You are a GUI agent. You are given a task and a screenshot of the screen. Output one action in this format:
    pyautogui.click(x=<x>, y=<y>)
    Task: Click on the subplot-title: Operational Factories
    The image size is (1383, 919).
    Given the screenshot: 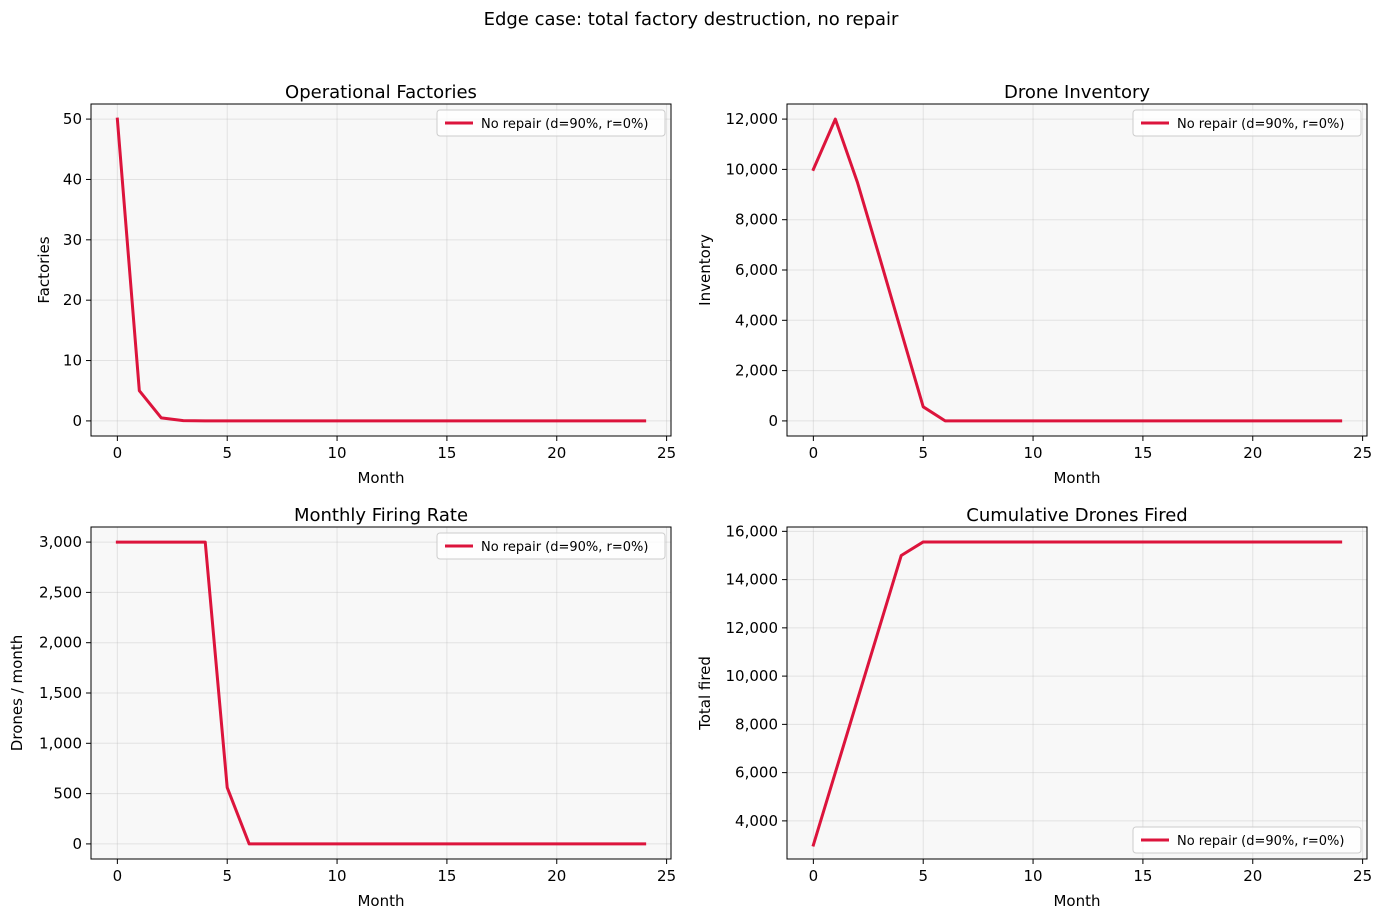 What is the action you would take?
    pyautogui.click(x=381, y=92)
    